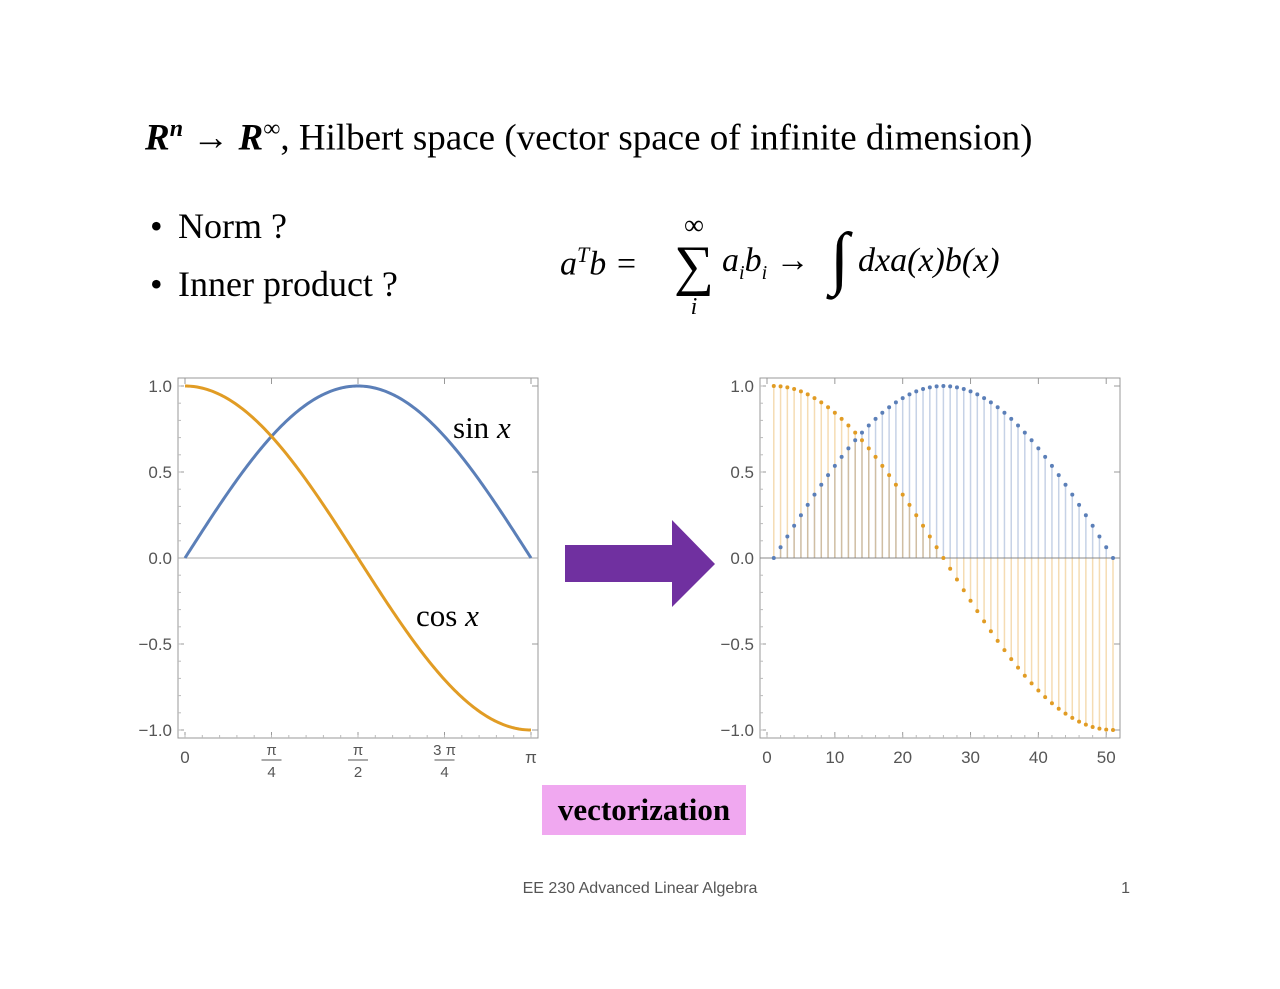 The height and width of the screenshot is (989, 1280). What do you see at coordinates (1106, 757) in the screenshot?
I see `x-tick-label: 50` at bounding box center [1106, 757].